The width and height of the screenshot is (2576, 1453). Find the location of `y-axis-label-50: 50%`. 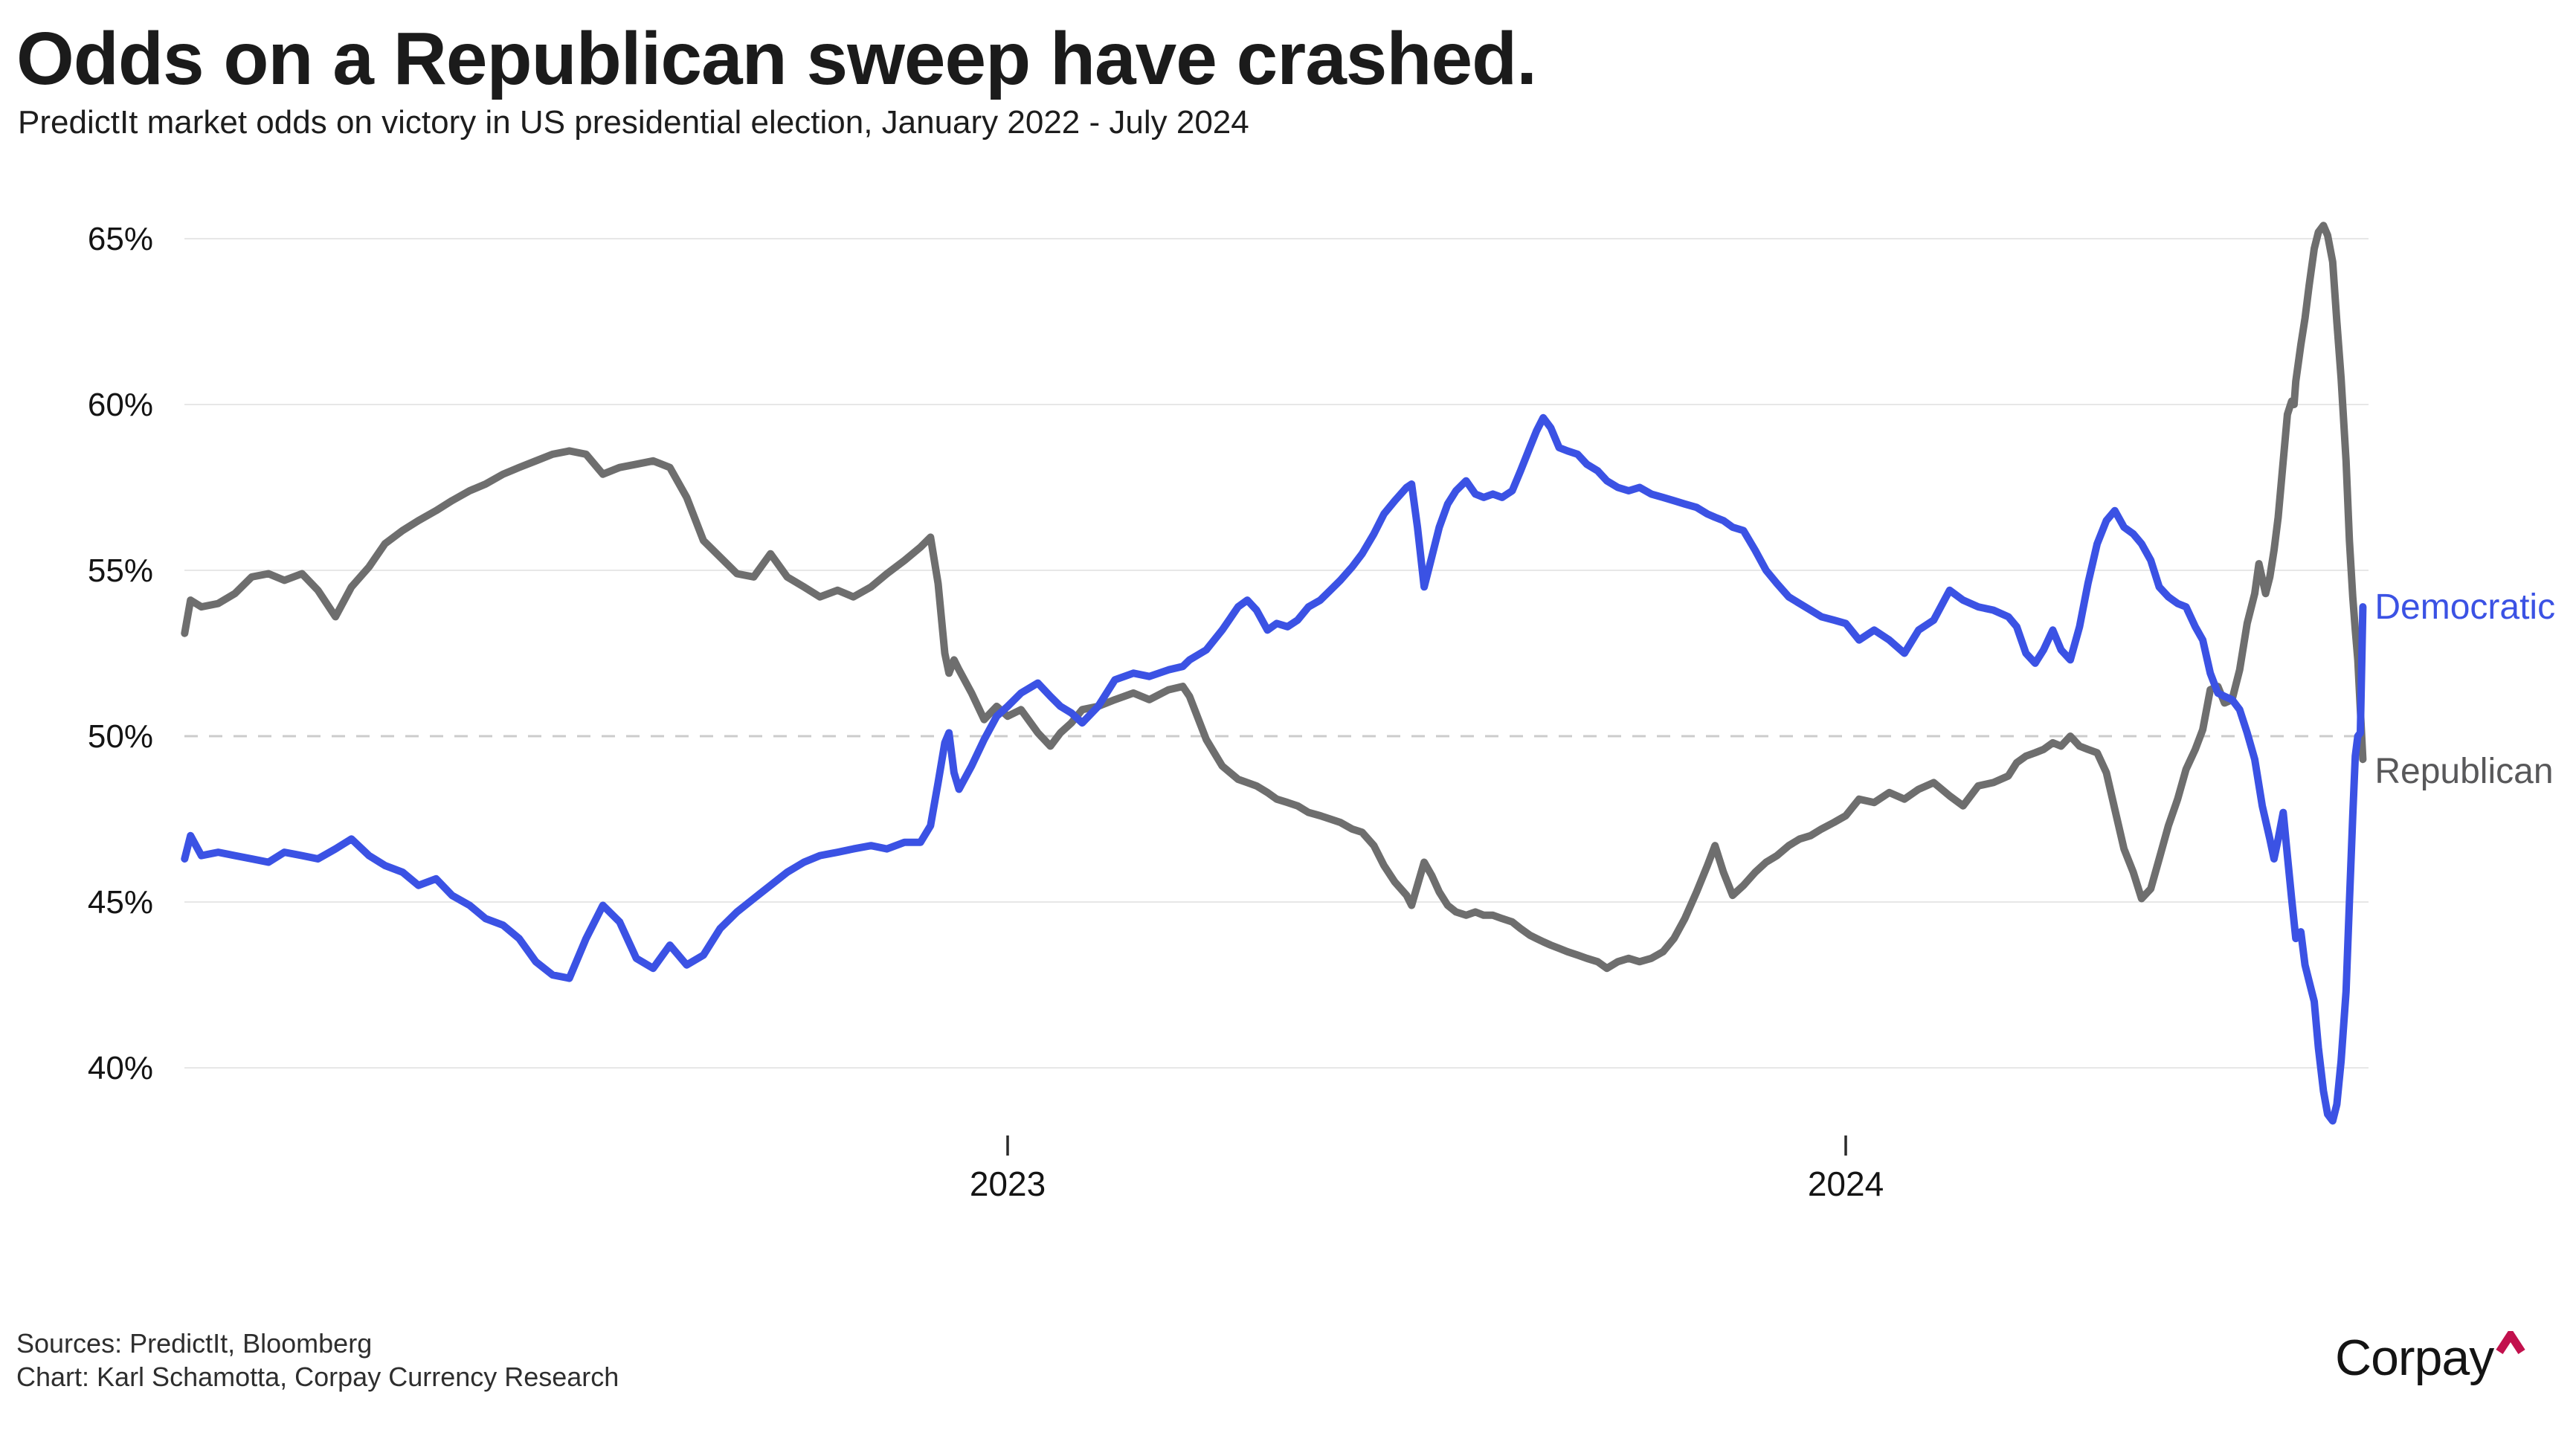

y-axis-label-50: 50% is located at coordinates (120, 736).